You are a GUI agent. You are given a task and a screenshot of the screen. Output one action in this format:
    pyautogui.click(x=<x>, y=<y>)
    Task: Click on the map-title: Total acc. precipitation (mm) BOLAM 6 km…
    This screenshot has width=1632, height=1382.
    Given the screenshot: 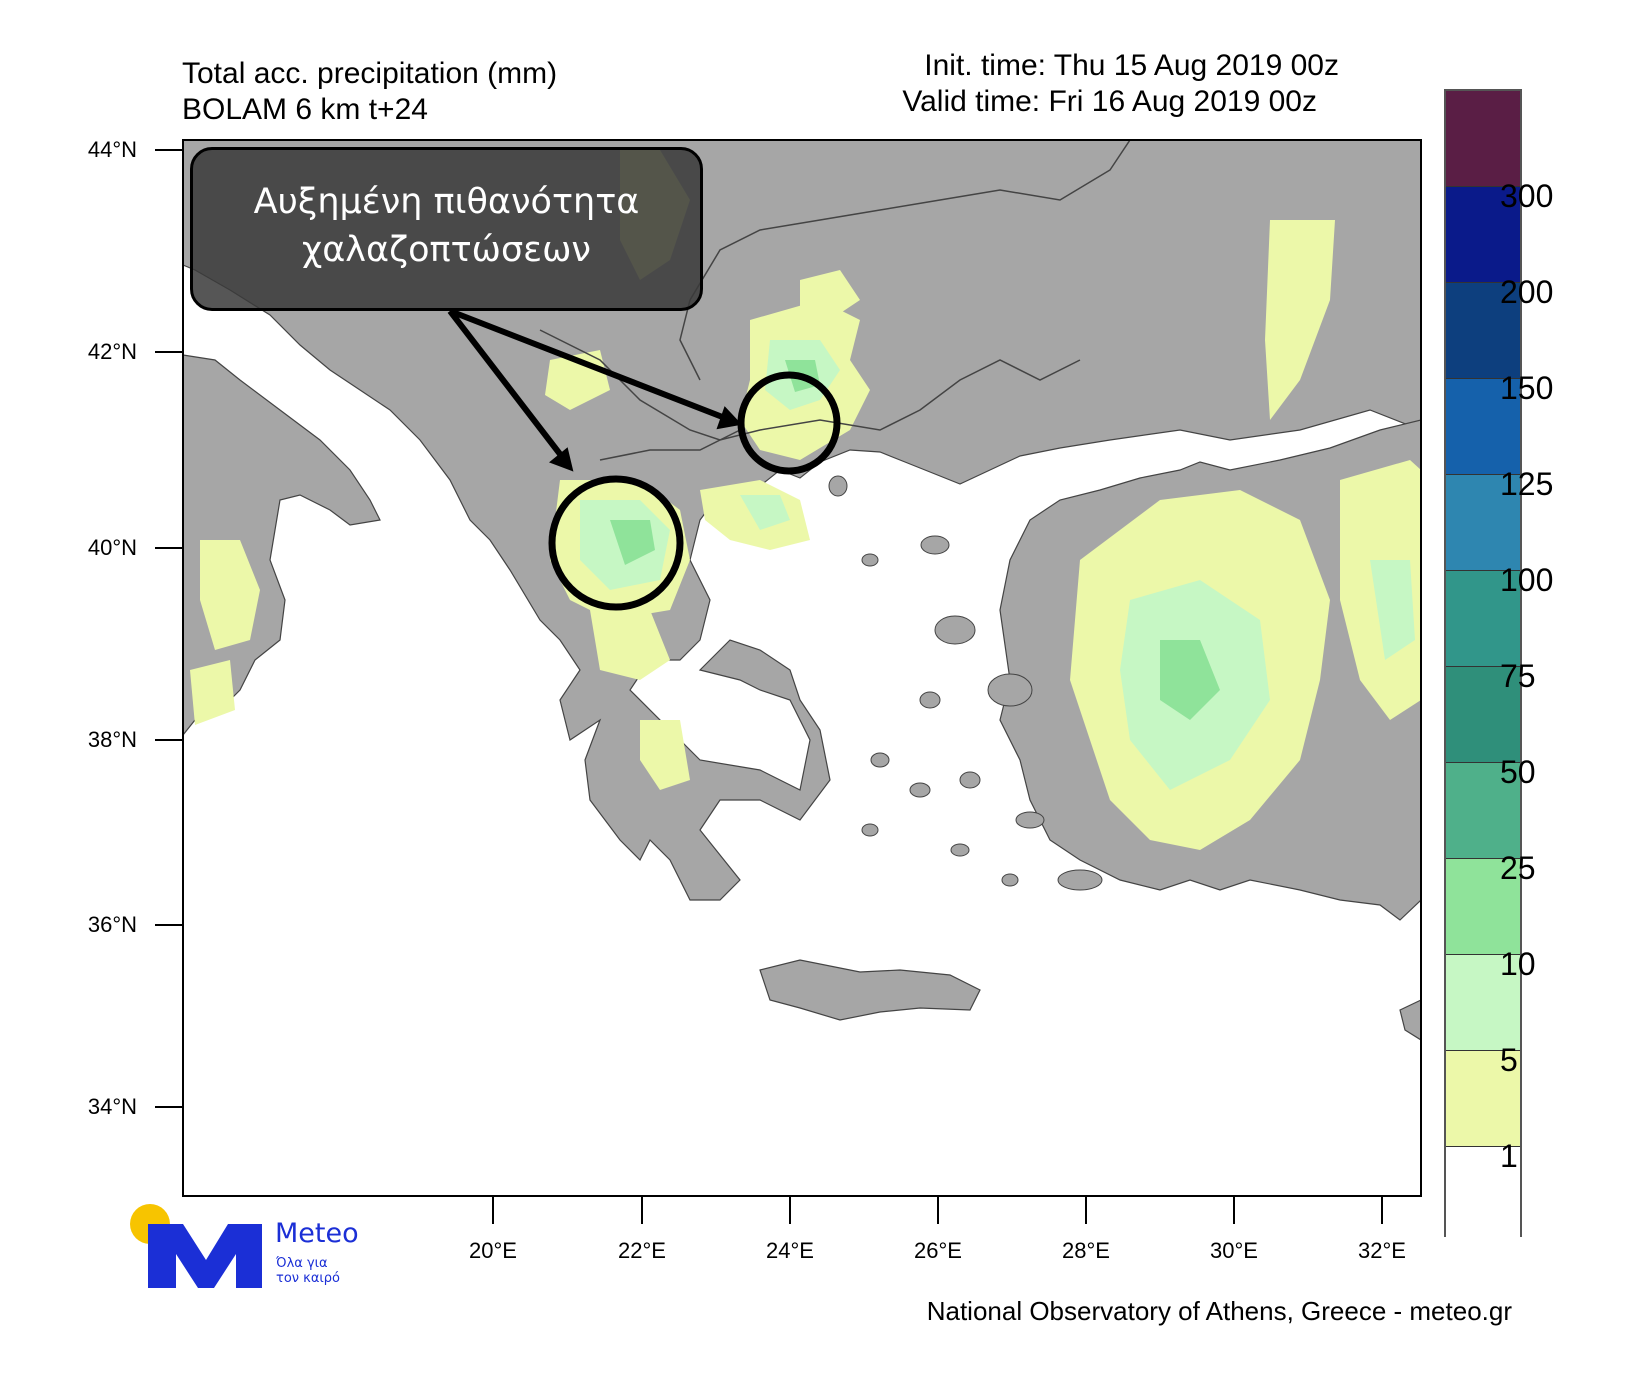 What is the action you would take?
    pyautogui.click(x=369, y=92)
    